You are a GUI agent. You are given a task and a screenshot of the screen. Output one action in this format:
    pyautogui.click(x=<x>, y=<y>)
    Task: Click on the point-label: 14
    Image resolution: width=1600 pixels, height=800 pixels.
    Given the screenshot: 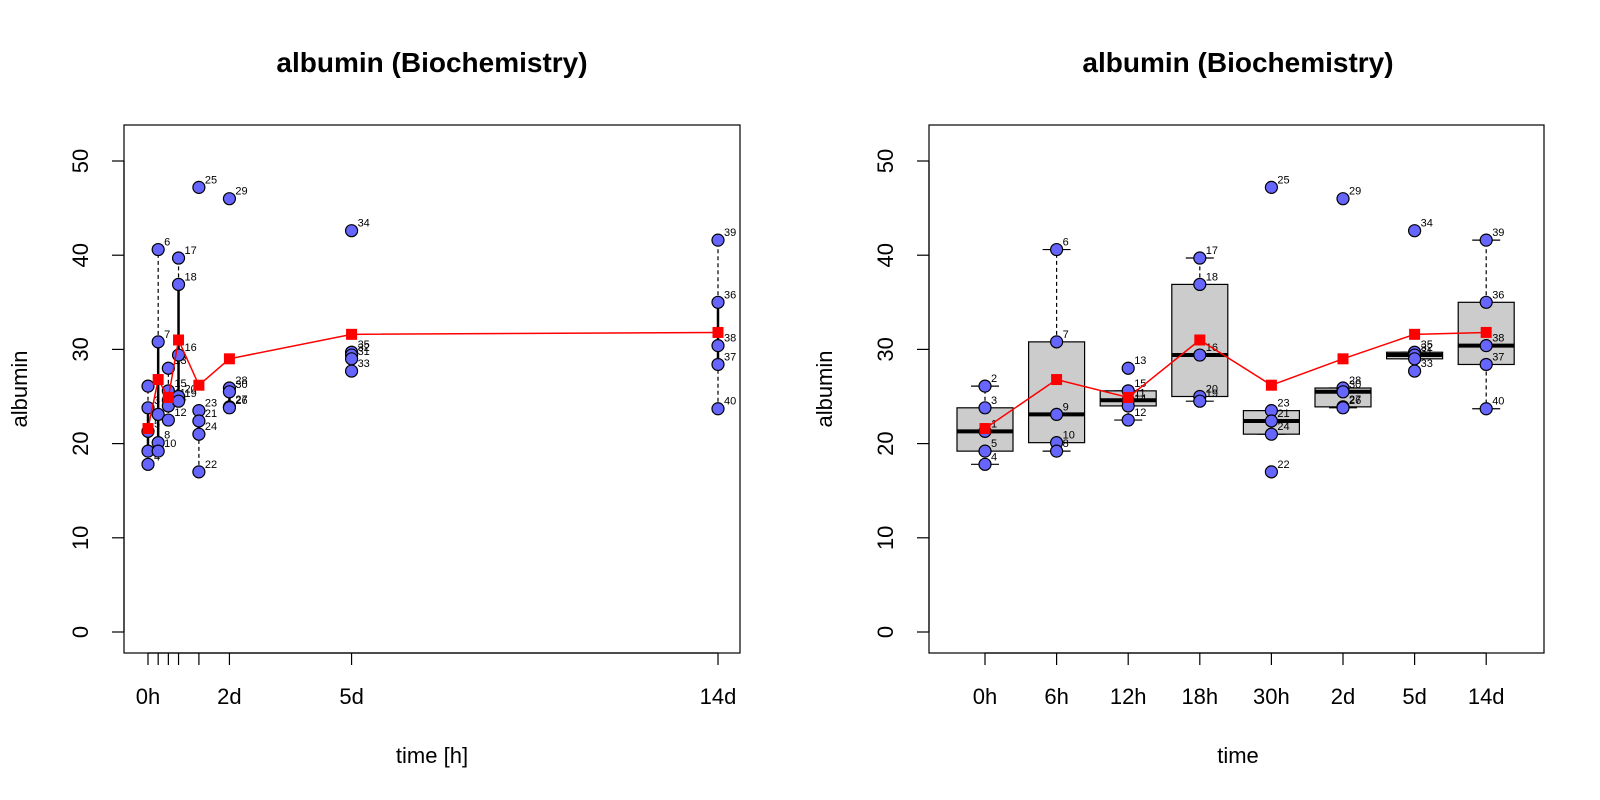 What is the action you would take?
    pyautogui.click(x=1140, y=399)
    